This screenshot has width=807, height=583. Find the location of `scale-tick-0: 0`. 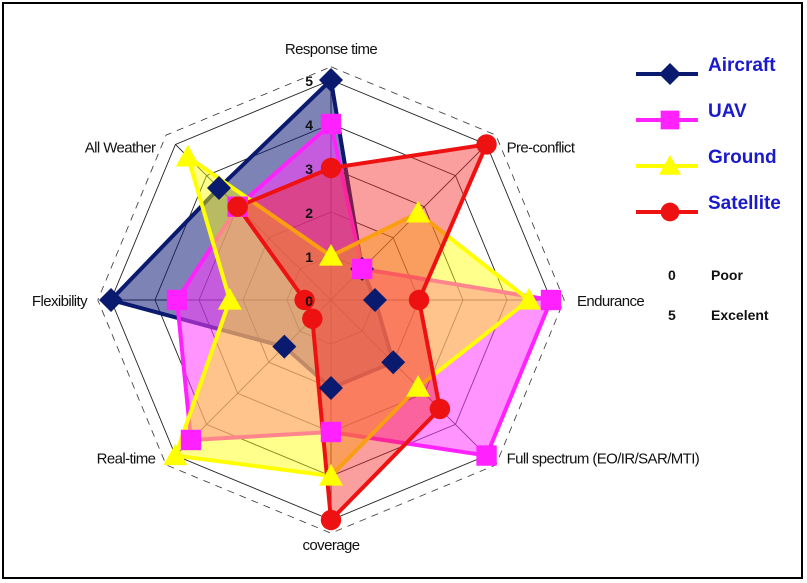

scale-tick-0: 0 is located at coordinates (309, 301).